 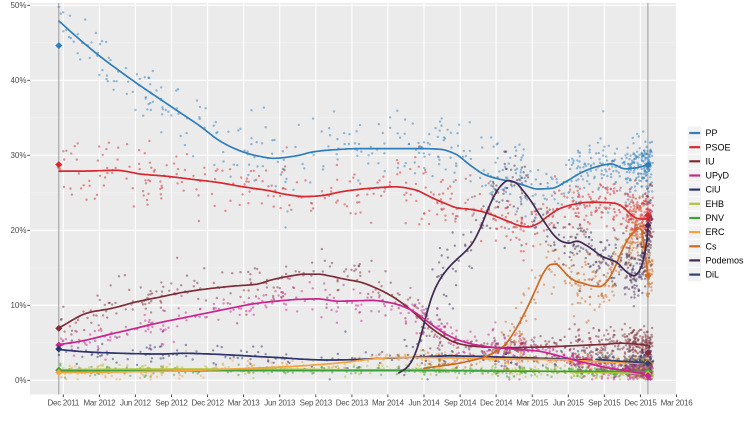 What do you see at coordinates (712, 133) in the screenshot?
I see `svg-text: PP` at bounding box center [712, 133].